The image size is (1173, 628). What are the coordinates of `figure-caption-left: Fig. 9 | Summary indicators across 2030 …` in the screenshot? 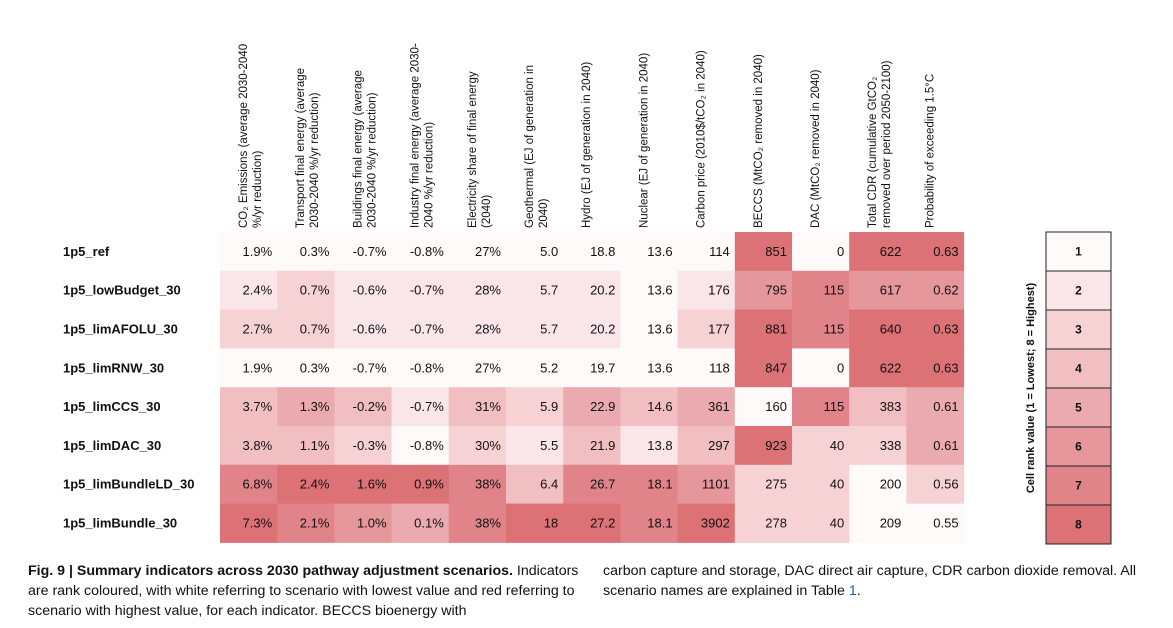 It's located at (308, 591).